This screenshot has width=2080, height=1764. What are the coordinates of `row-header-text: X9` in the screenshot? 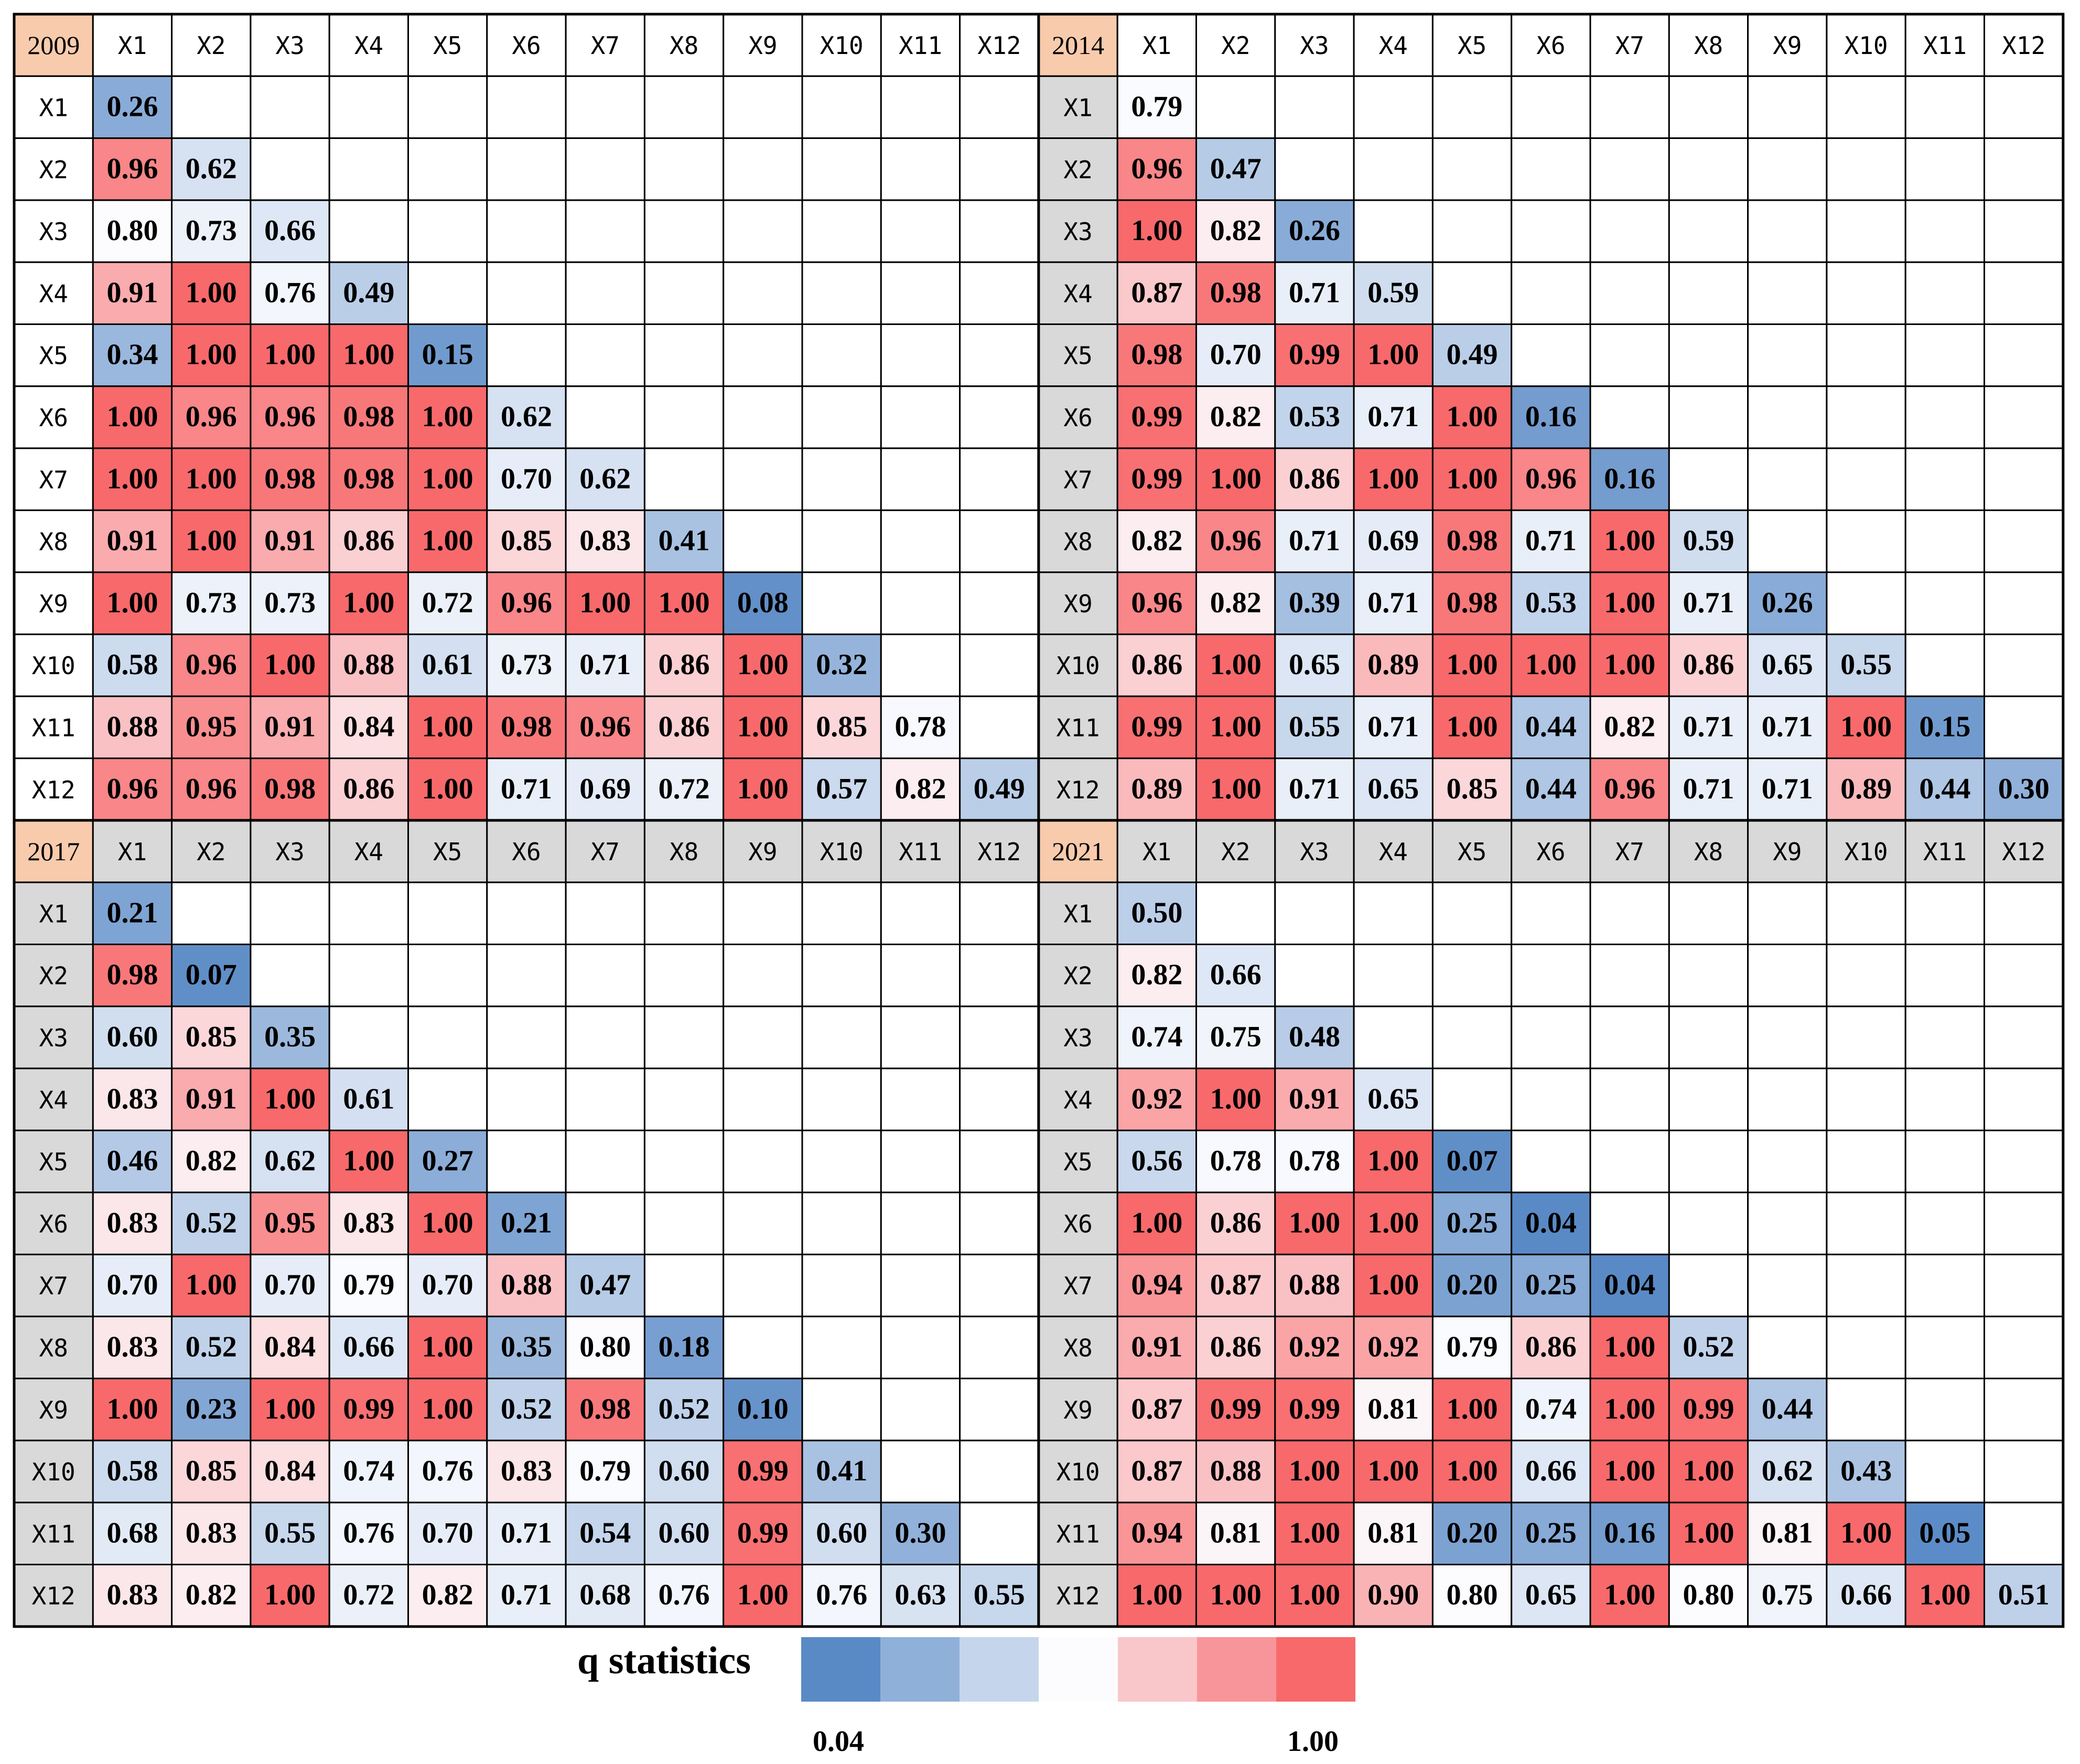 It's located at (54, 1410).